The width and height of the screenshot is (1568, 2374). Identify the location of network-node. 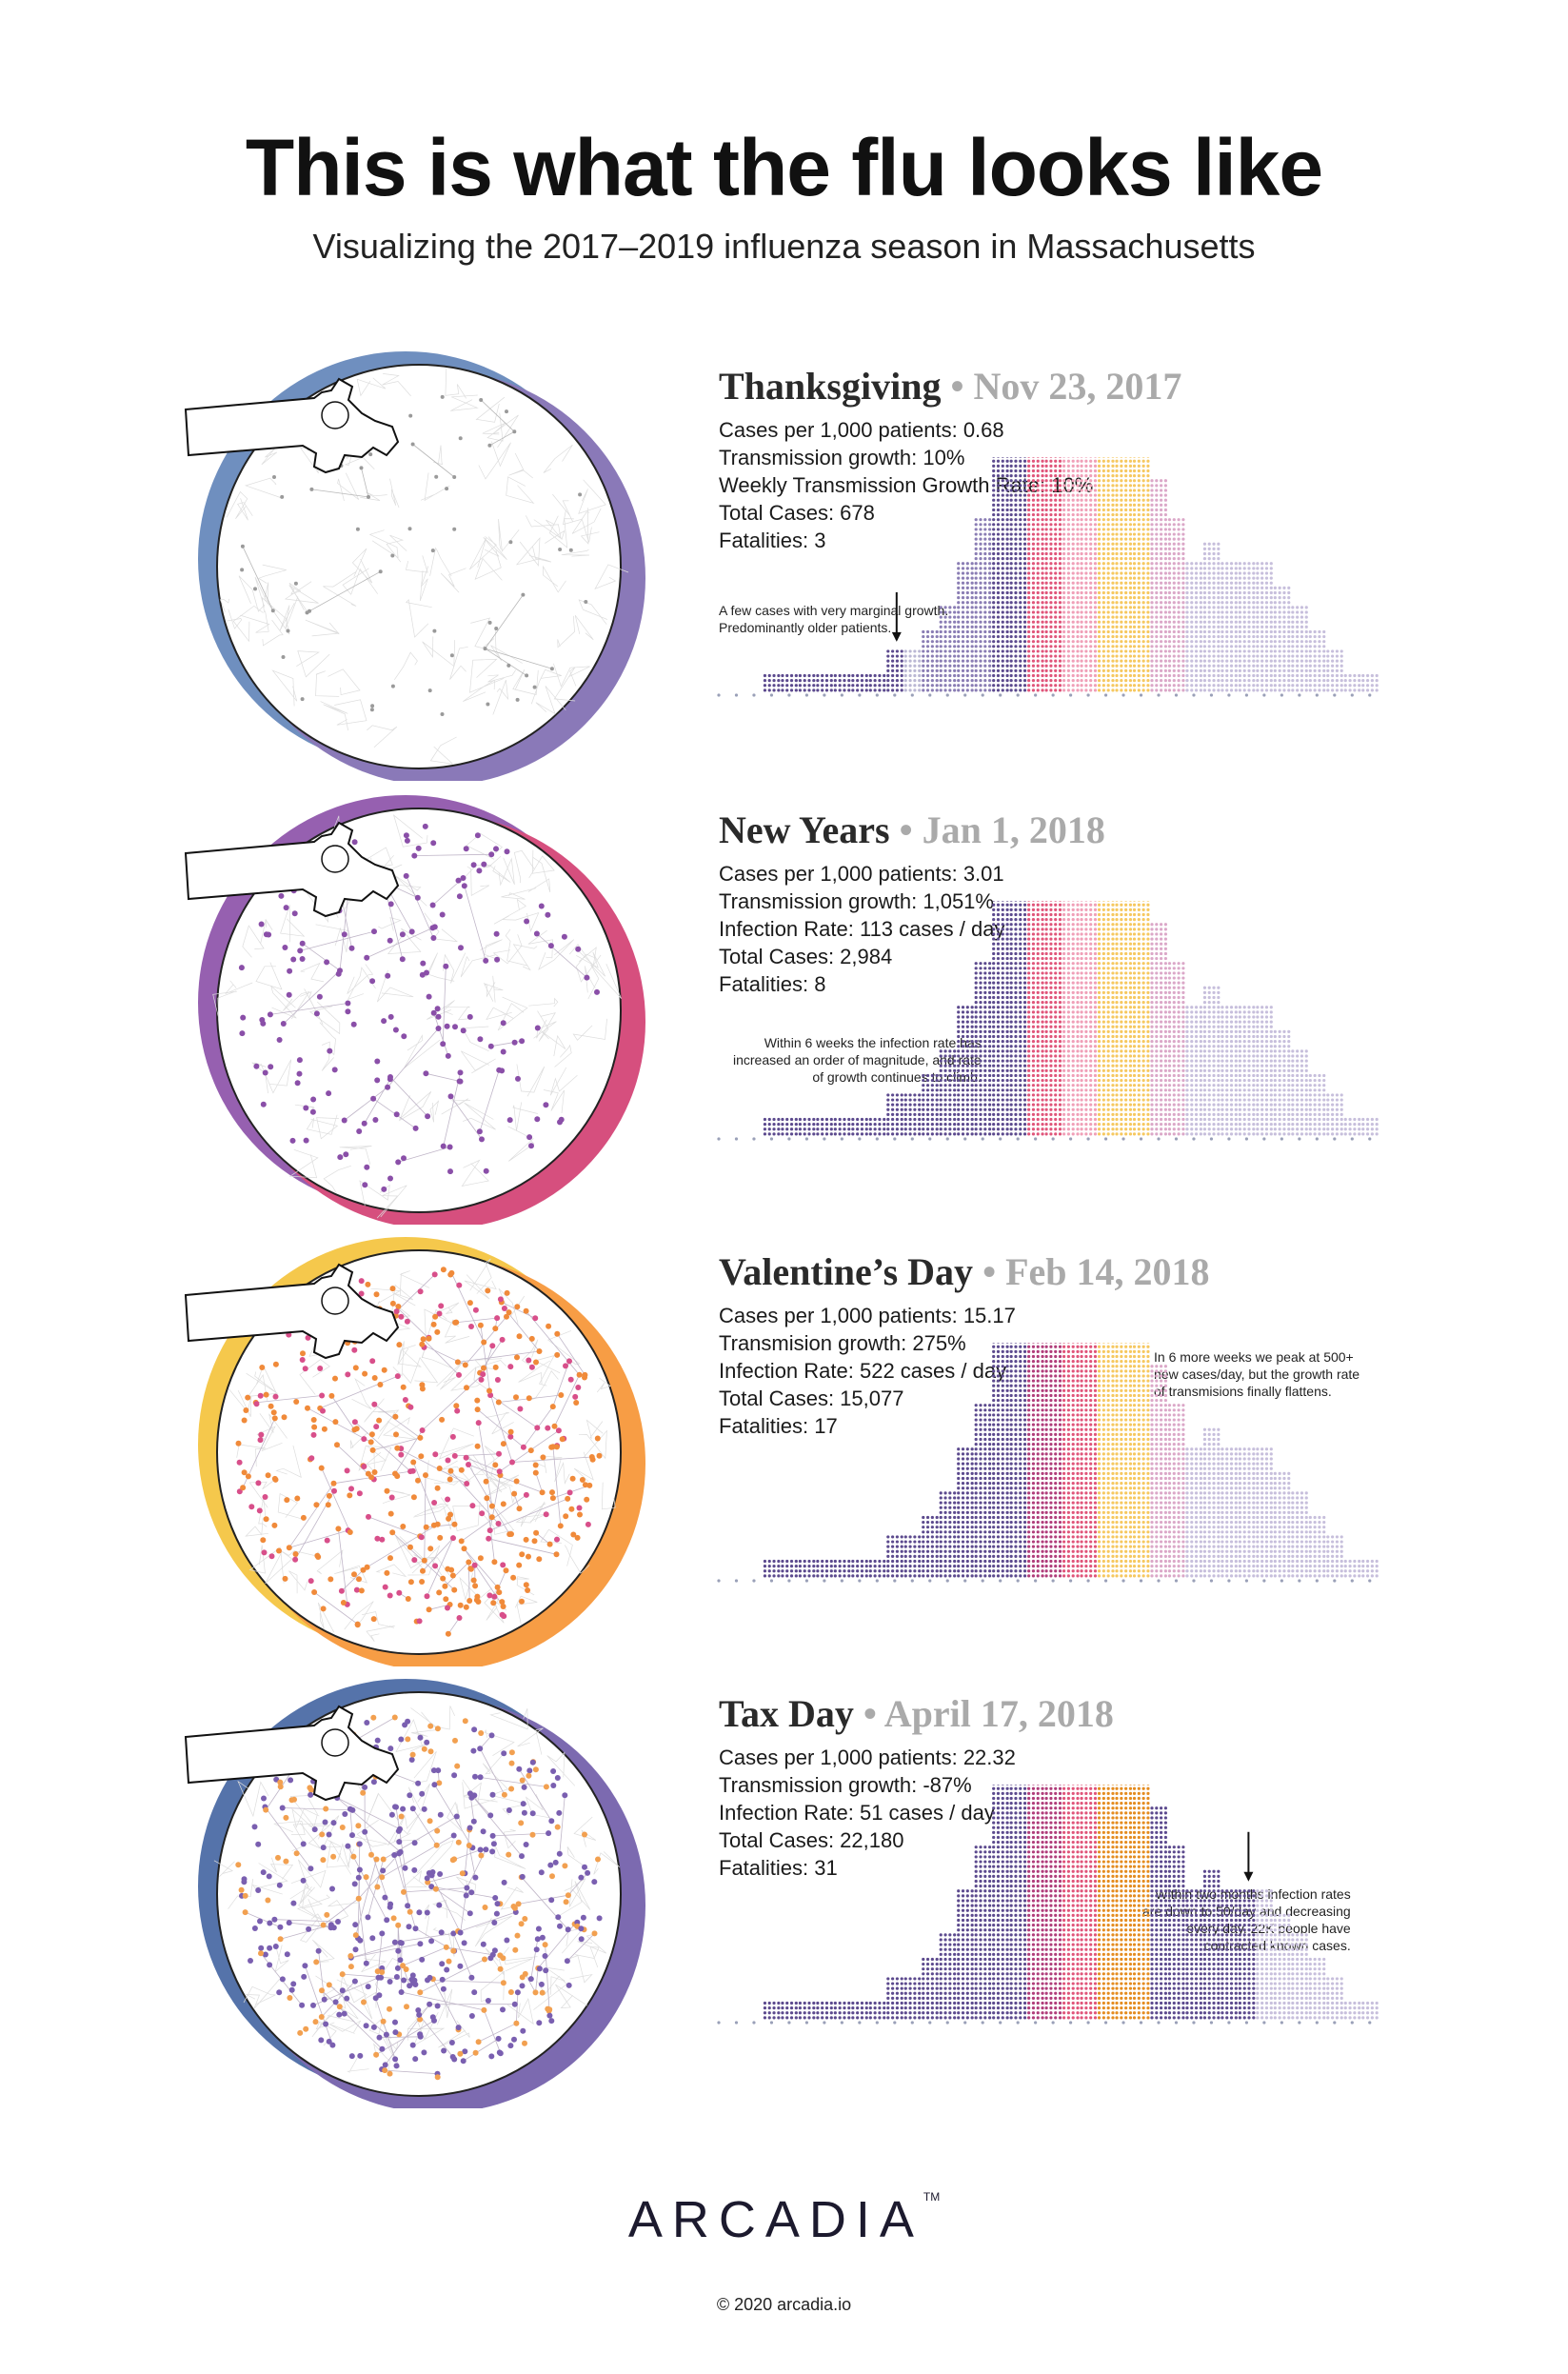
(410, 528).